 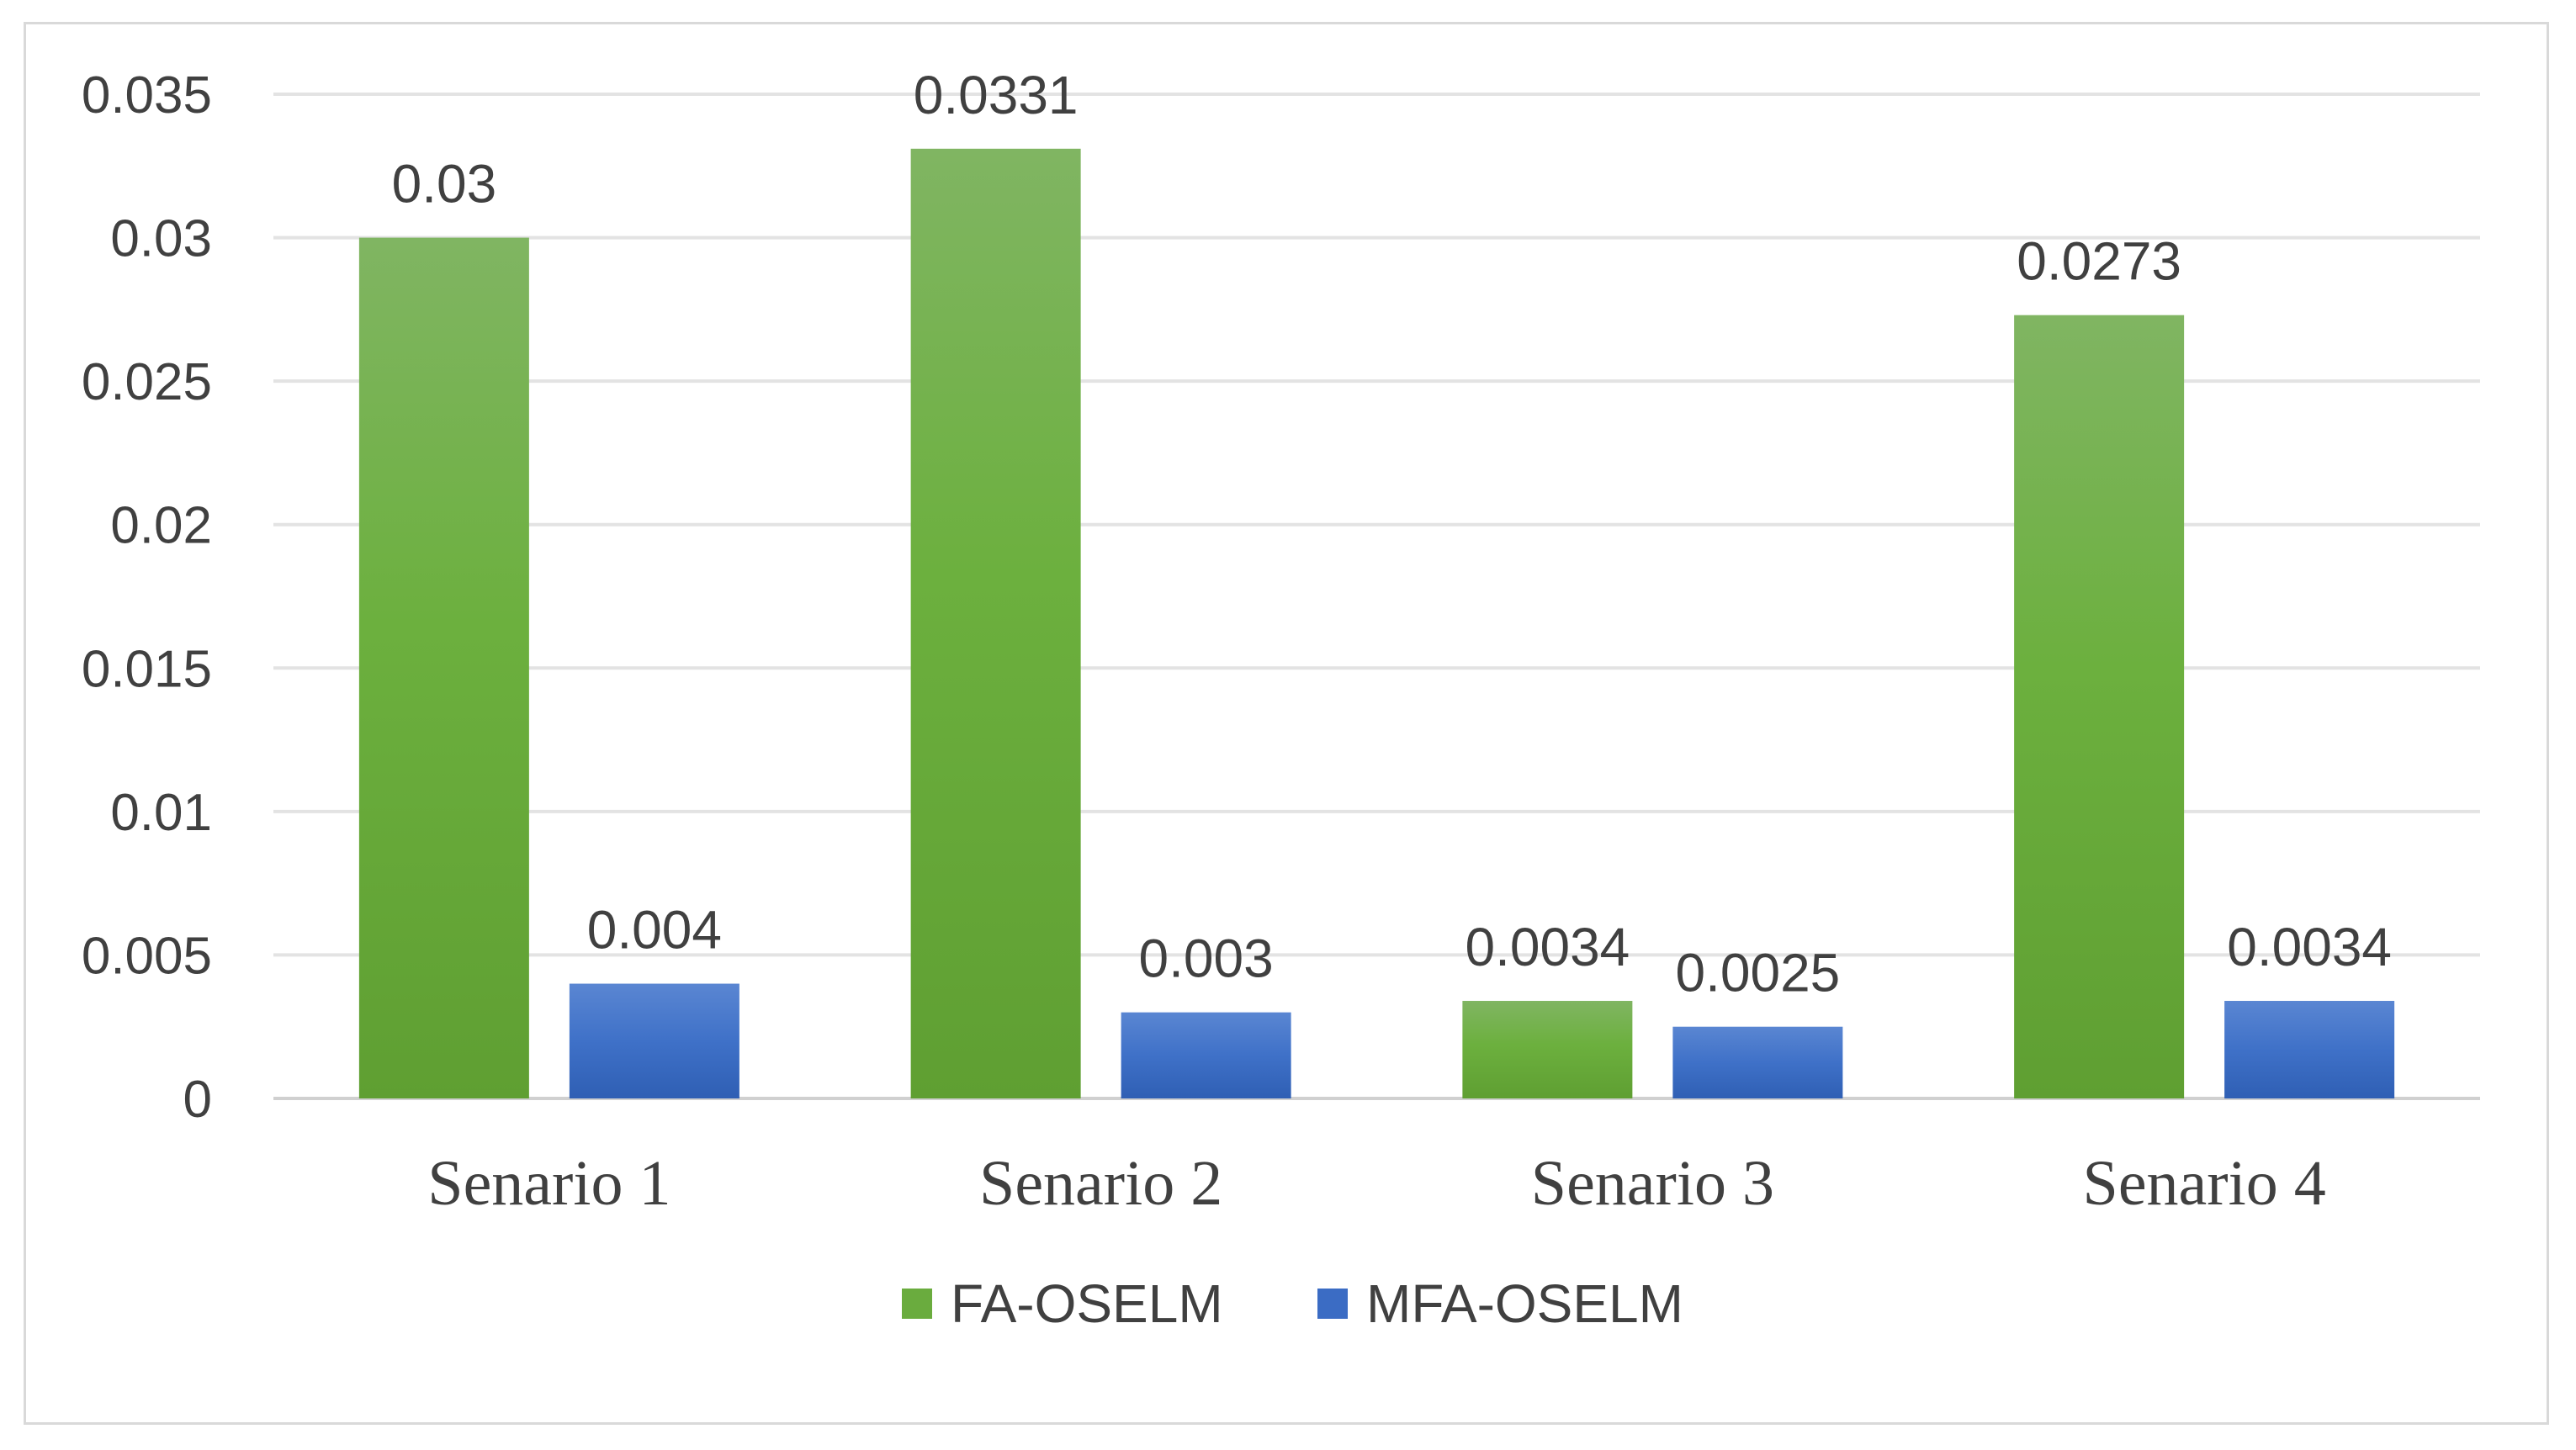 I want to click on legend-swatch-mfa-oselm, so click(x=1332, y=1304).